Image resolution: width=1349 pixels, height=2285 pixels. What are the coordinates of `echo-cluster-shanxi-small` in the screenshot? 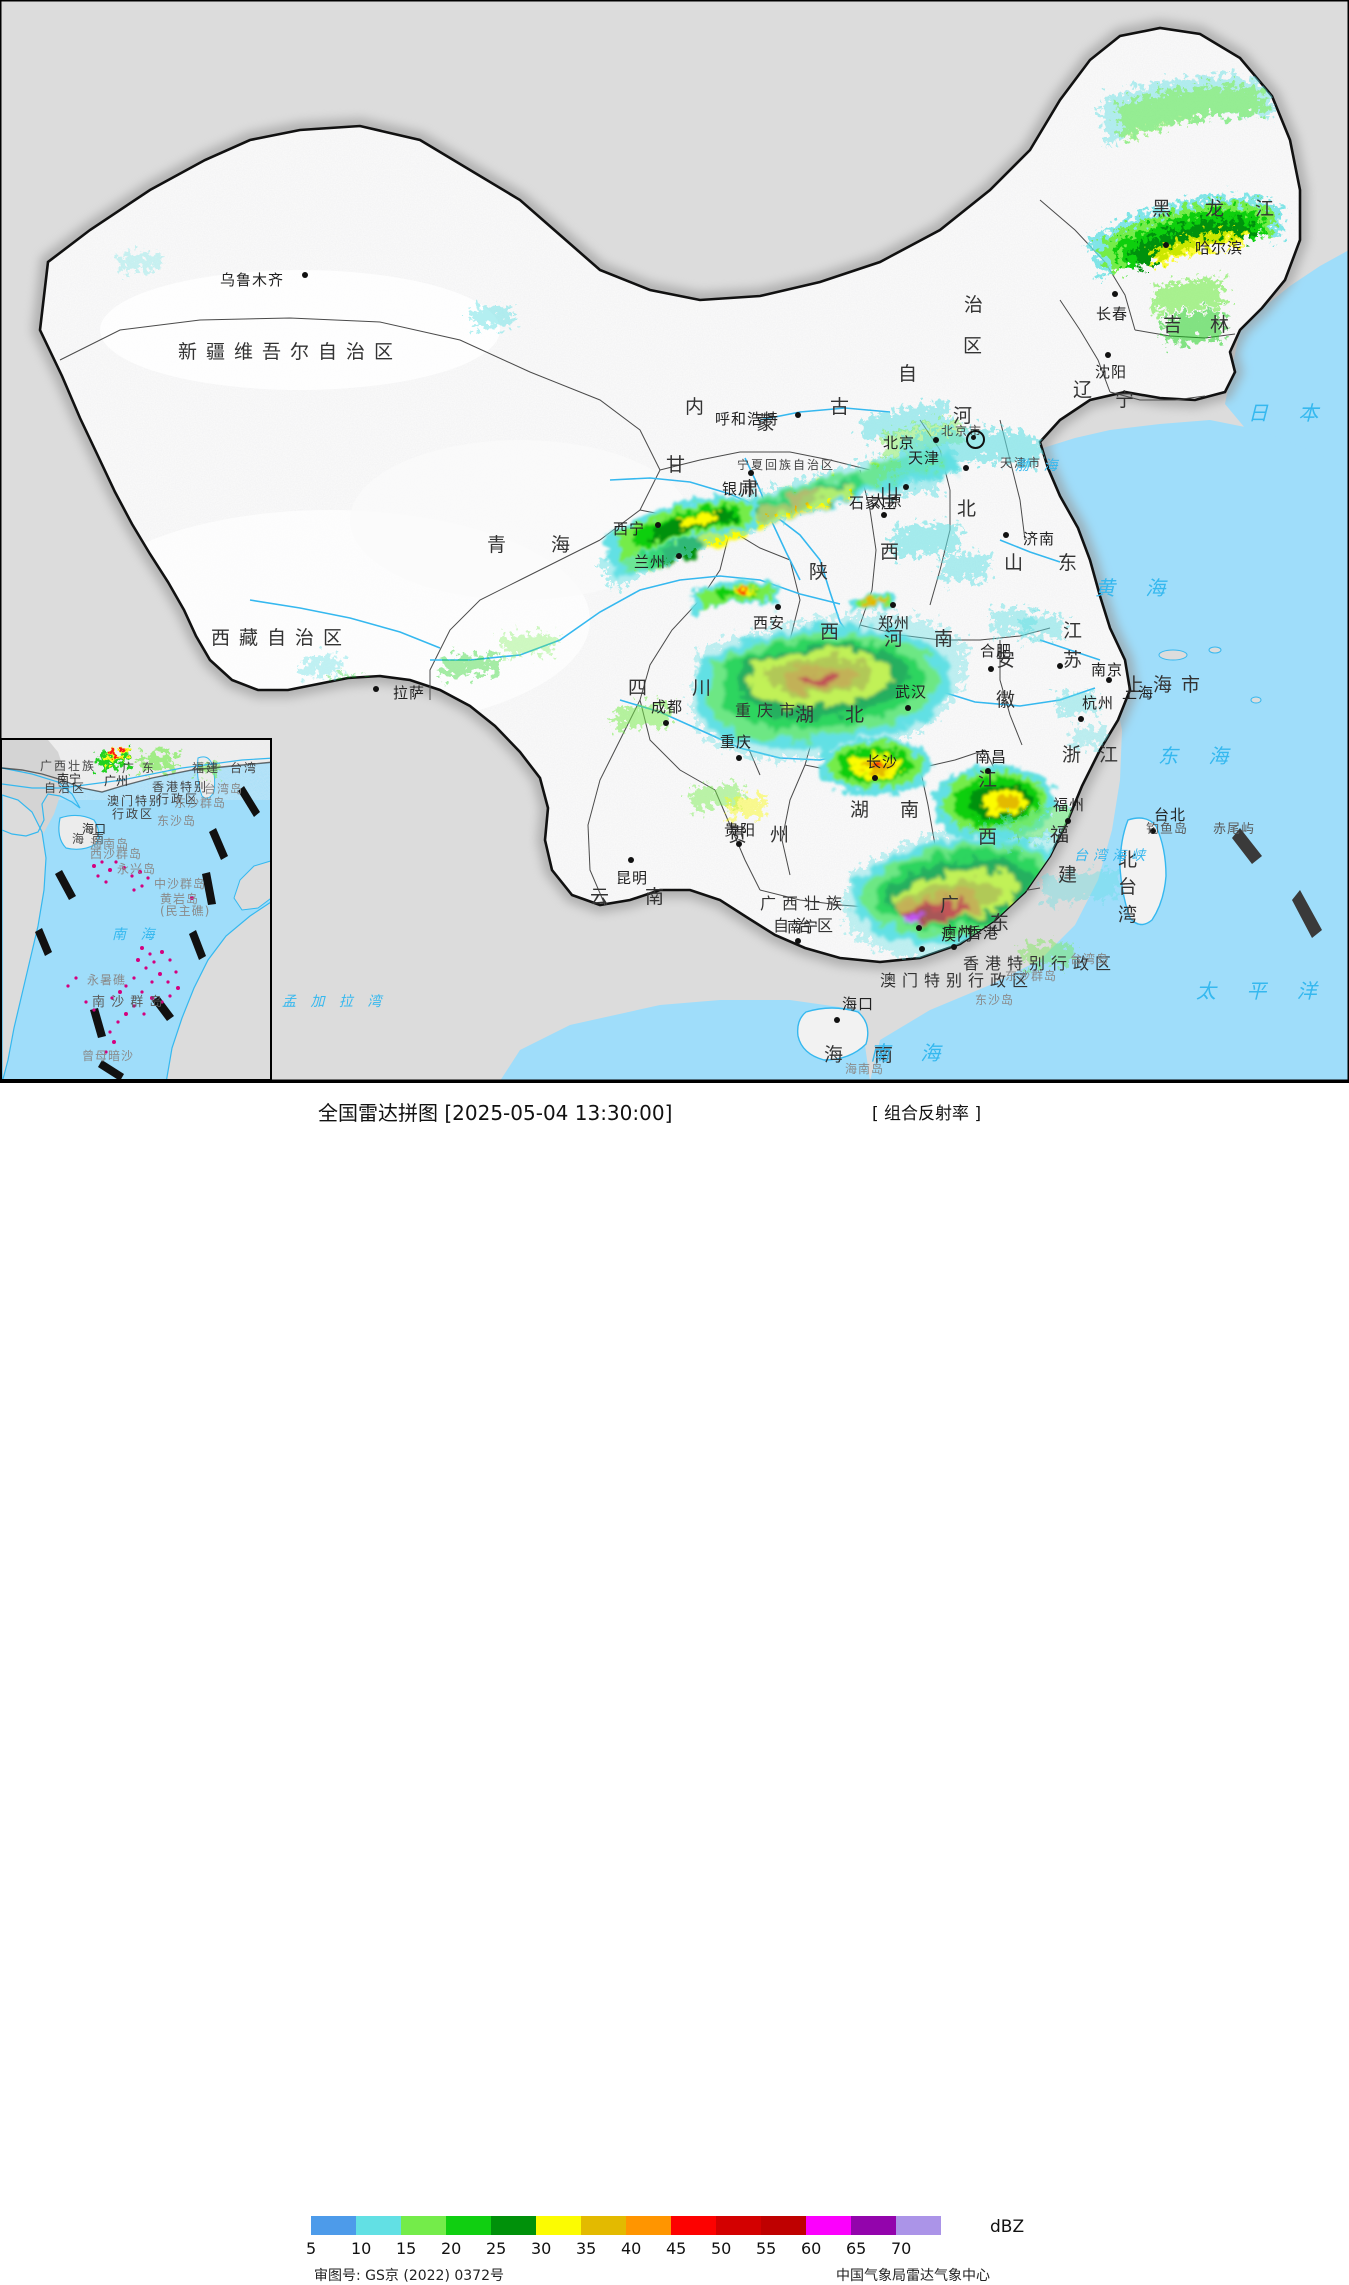 It's located at (872, 602).